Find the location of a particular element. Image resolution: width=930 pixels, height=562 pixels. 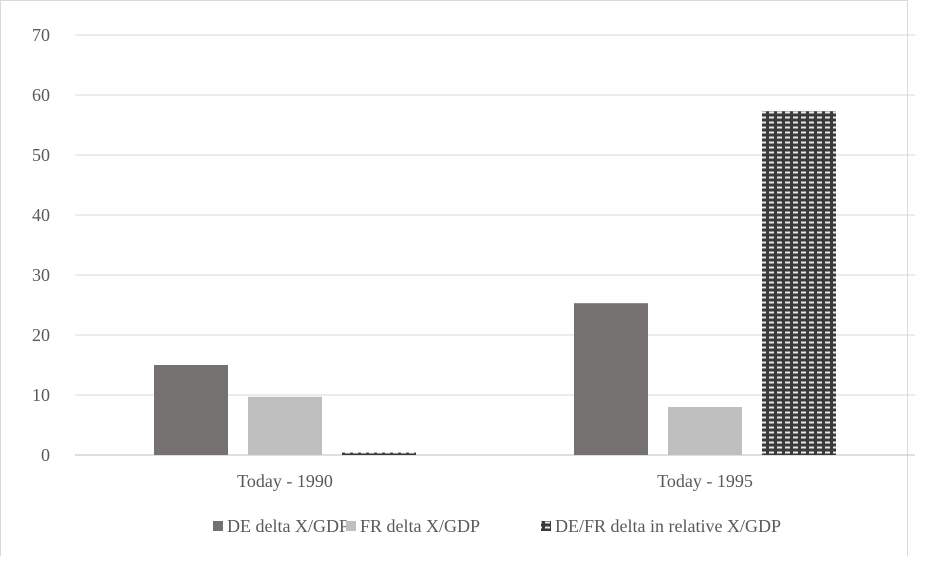

x-tick-label: Today - 1995 is located at coordinates (705, 481).